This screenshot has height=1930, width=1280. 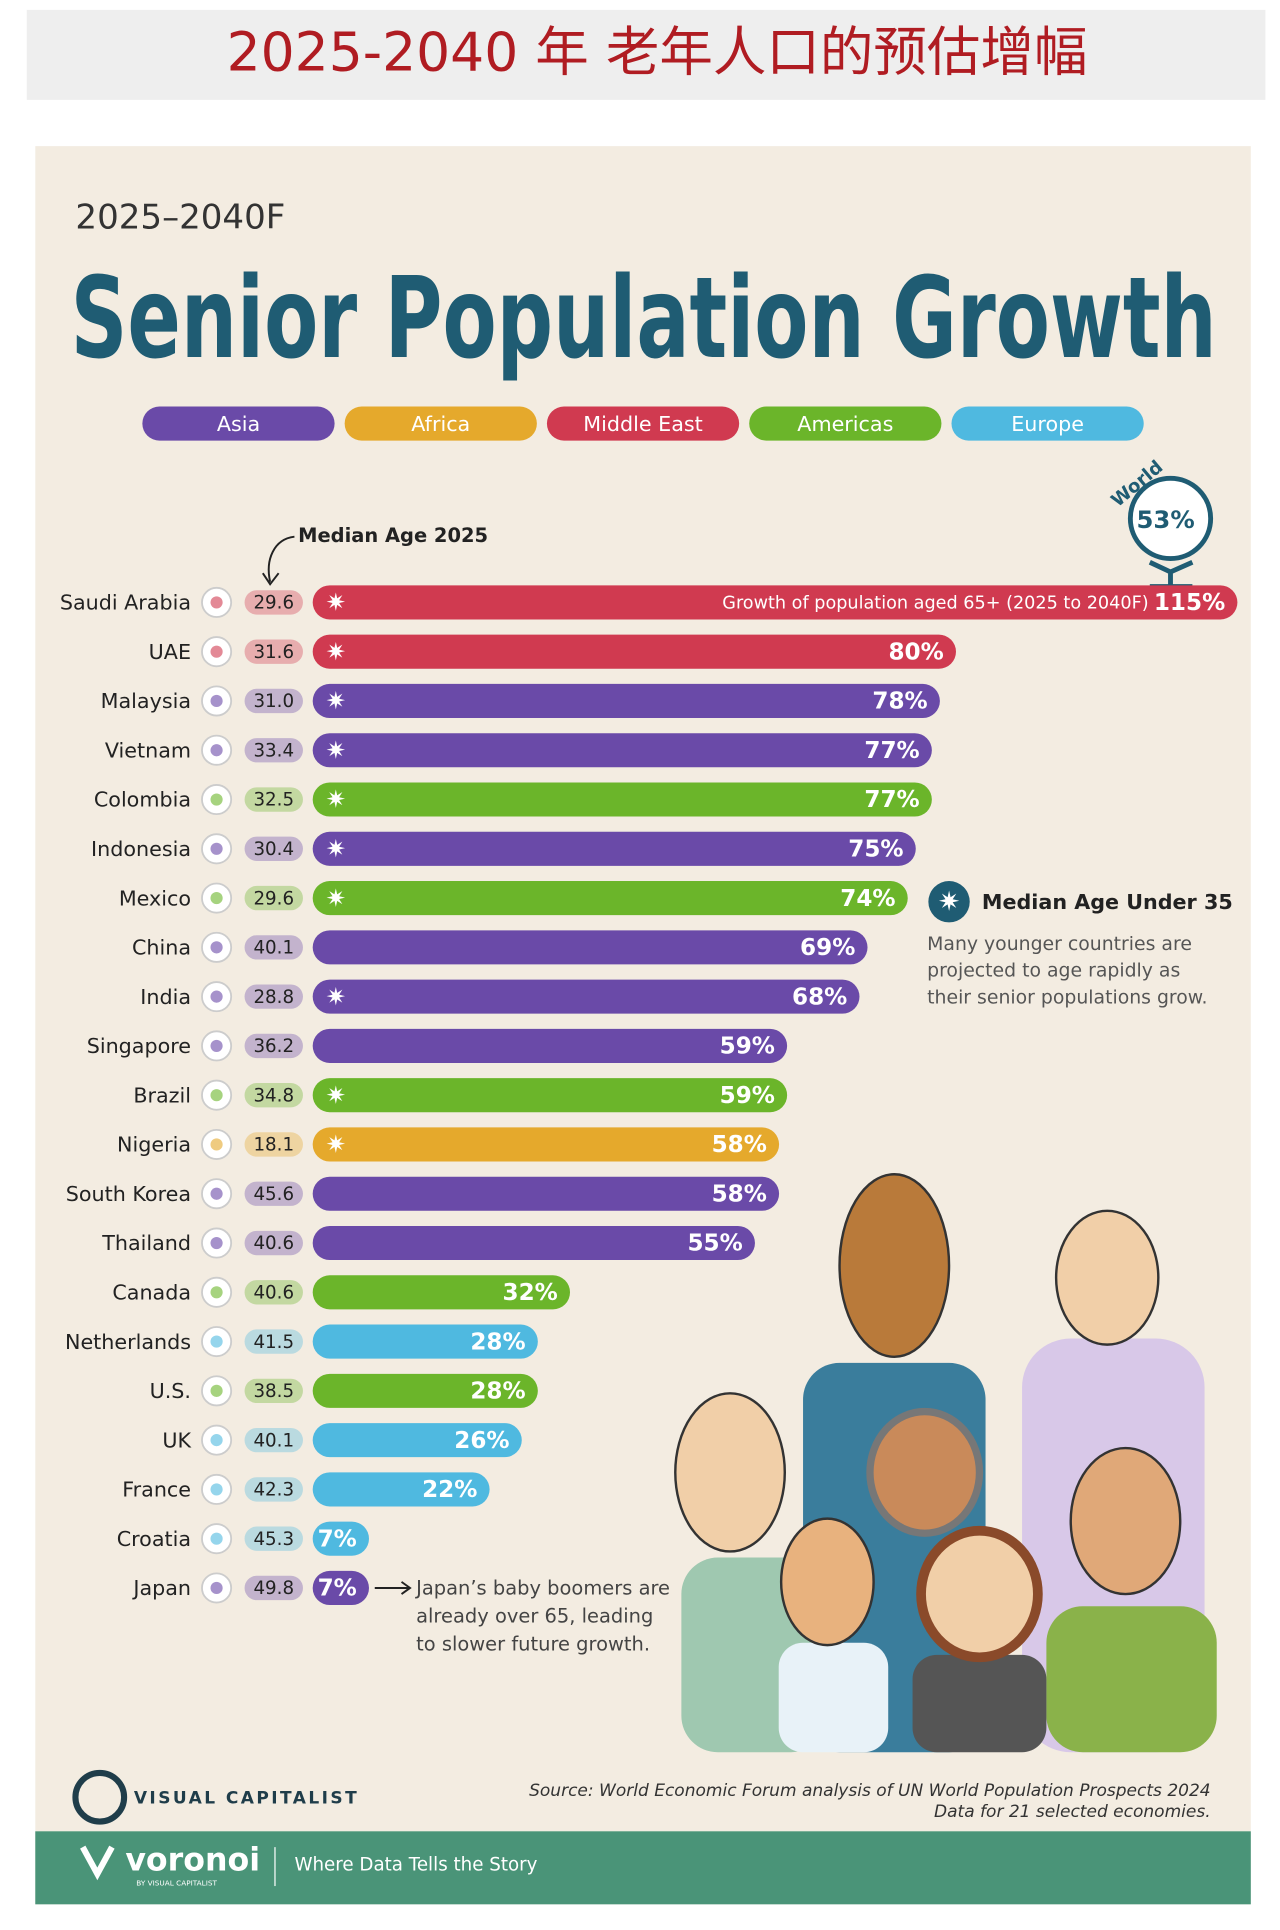 I want to click on median-age: 42.3, so click(x=273, y=1490).